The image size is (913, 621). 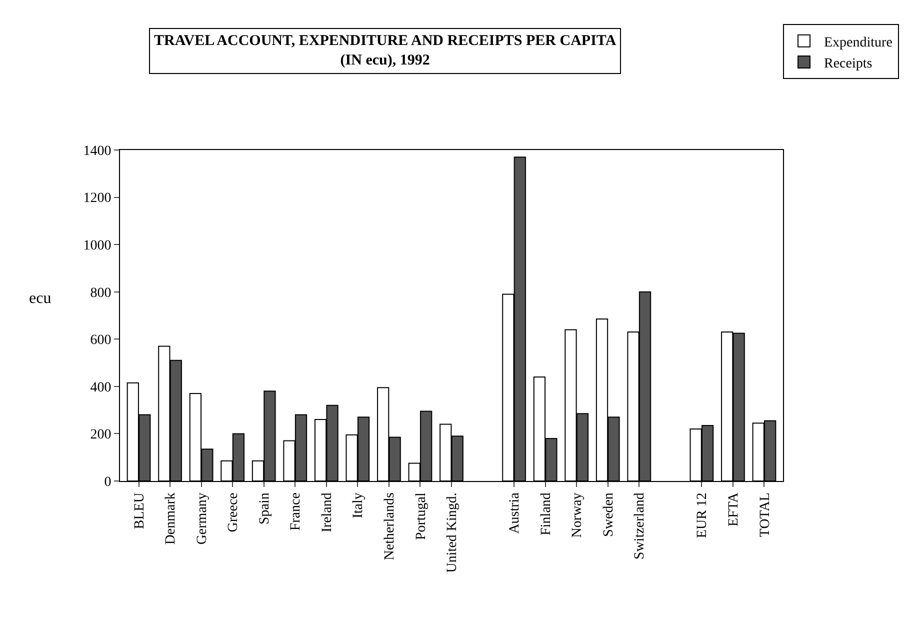 I want to click on legend-label: Expenditure, so click(x=858, y=42).